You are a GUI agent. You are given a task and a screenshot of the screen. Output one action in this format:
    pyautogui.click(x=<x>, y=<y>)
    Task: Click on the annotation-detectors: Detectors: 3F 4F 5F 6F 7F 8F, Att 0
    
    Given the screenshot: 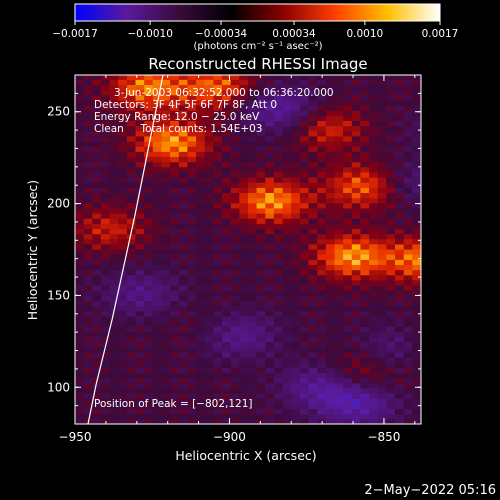 What is the action you would take?
    pyautogui.click(x=185, y=105)
    